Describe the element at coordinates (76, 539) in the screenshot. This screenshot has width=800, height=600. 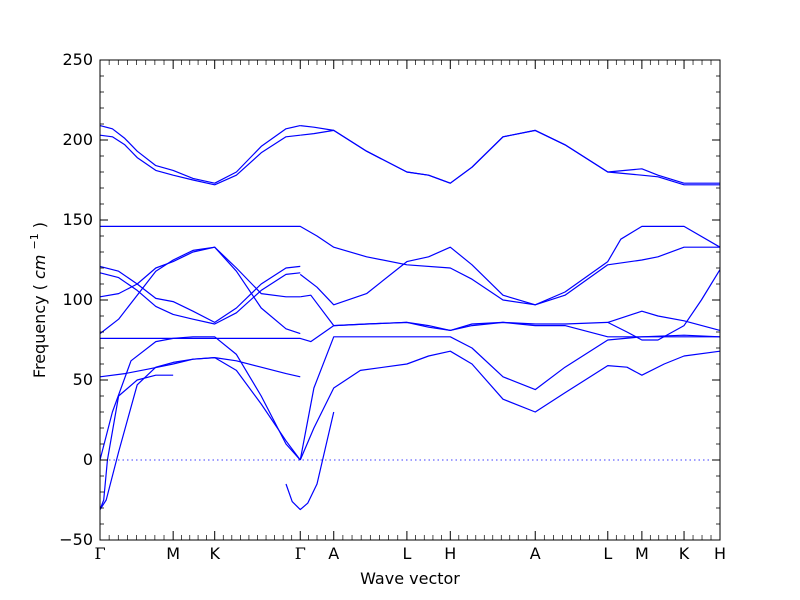
I see `y-tick-label: −50` at that location.